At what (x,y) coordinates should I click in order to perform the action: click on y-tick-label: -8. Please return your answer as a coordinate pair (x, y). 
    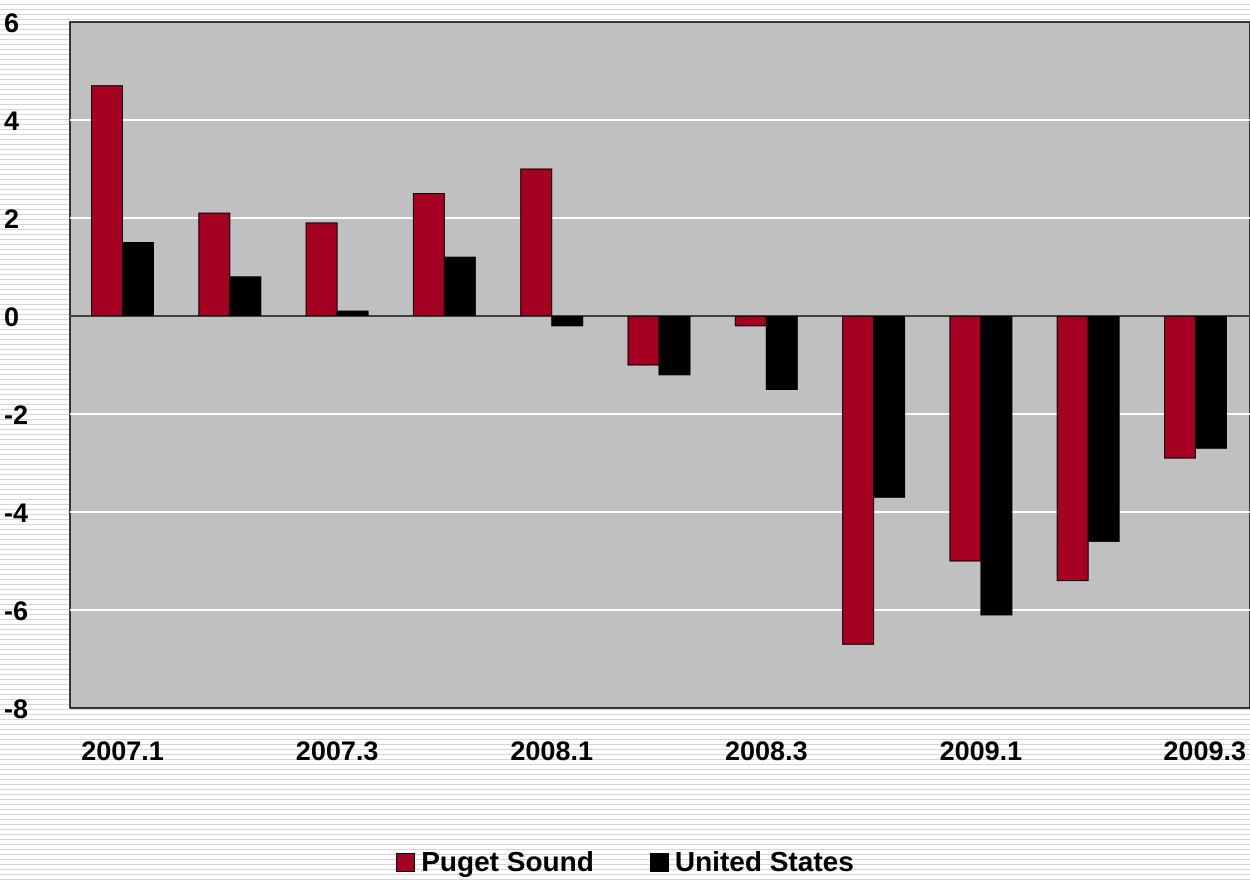
    Looking at the image, I should click on (16, 709).